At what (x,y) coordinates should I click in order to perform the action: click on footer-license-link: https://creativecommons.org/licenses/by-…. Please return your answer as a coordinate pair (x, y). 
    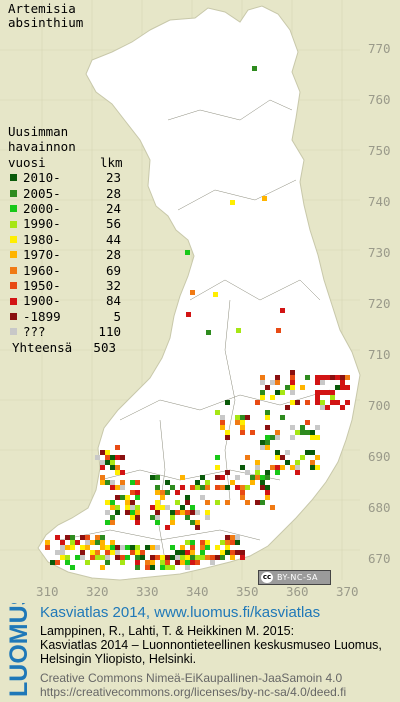
    Looking at the image, I should click on (193, 692).